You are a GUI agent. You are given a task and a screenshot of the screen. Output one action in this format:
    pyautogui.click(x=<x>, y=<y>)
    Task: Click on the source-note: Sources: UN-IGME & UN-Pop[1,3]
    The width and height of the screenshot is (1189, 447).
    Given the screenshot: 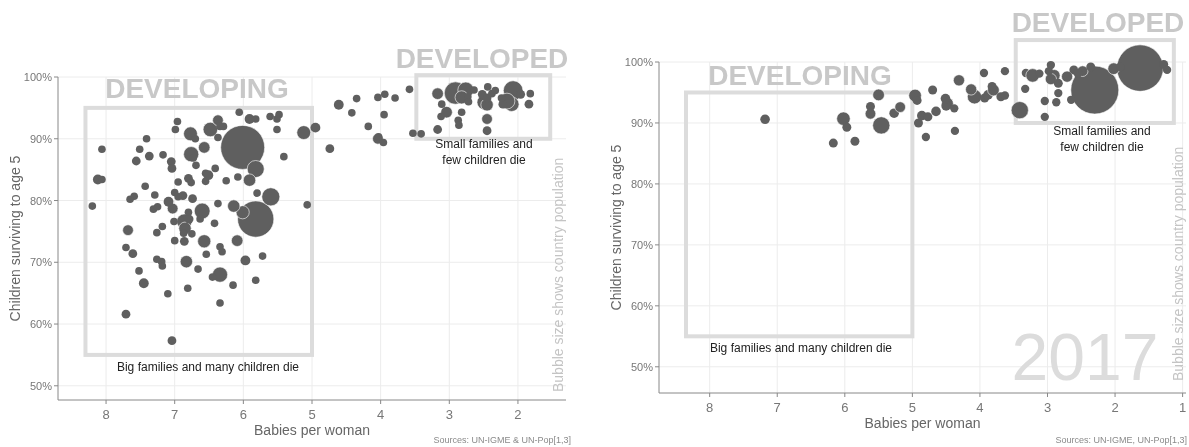 What is the action you would take?
    pyautogui.click(x=502, y=440)
    